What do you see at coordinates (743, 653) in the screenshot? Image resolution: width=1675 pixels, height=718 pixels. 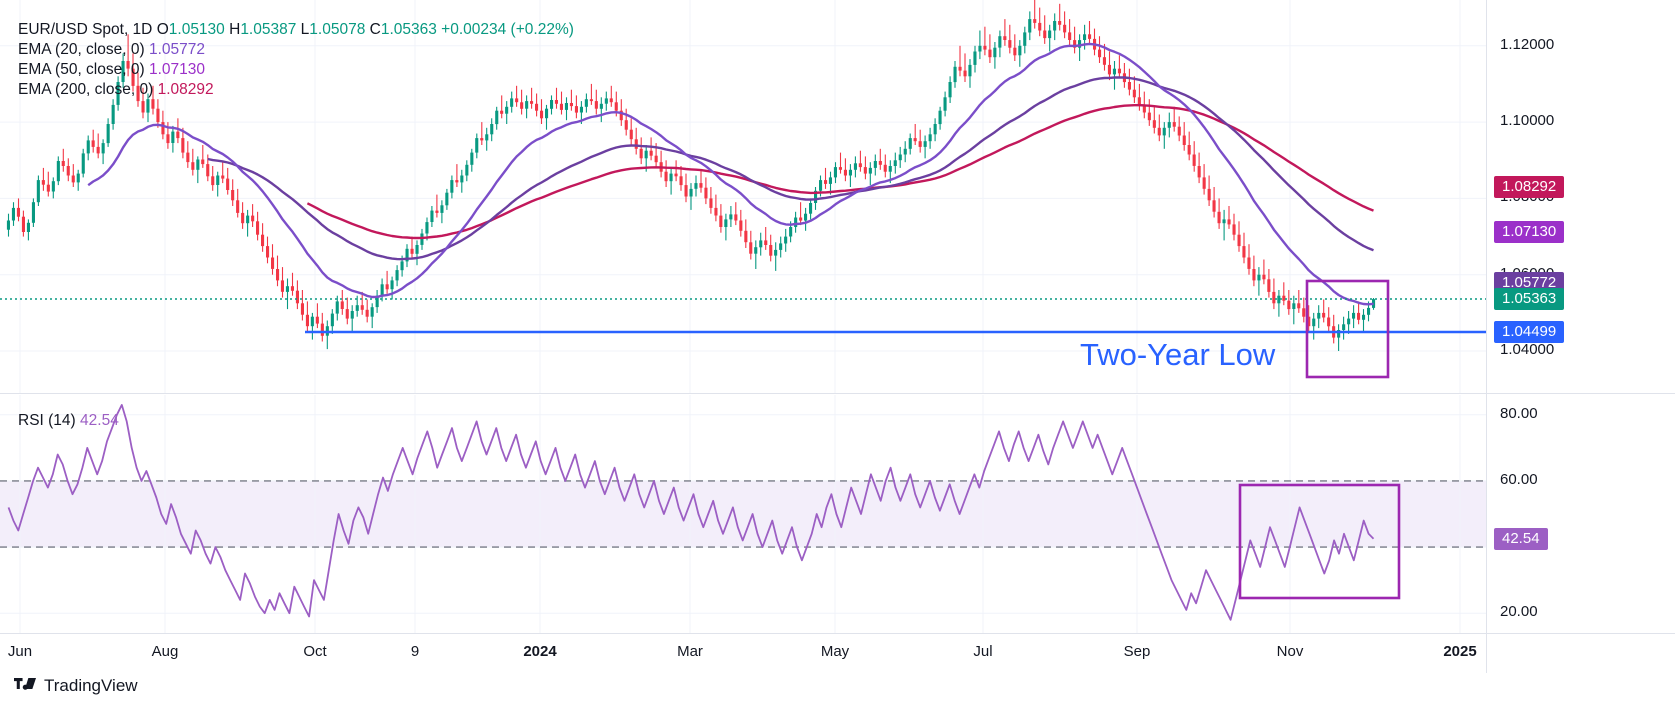 I see `time-axis: Jun Aug Oct 9 2024 Mar May Jul Sep Nov 2025` at bounding box center [743, 653].